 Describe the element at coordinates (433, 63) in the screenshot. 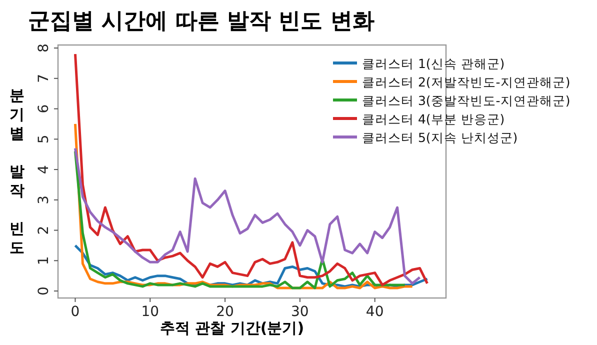

I see `legend-label: 클러스터 1(신속 관해군)` at that location.